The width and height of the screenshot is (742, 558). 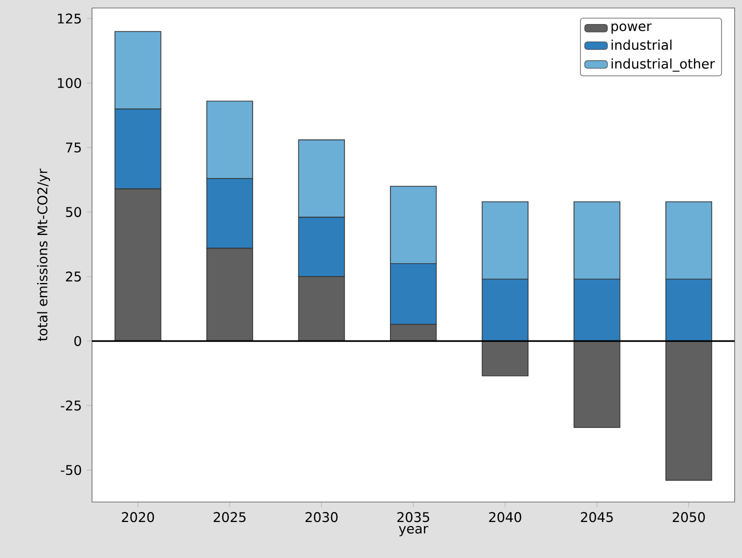 I want to click on y-tick-label: 0, so click(x=78, y=341).